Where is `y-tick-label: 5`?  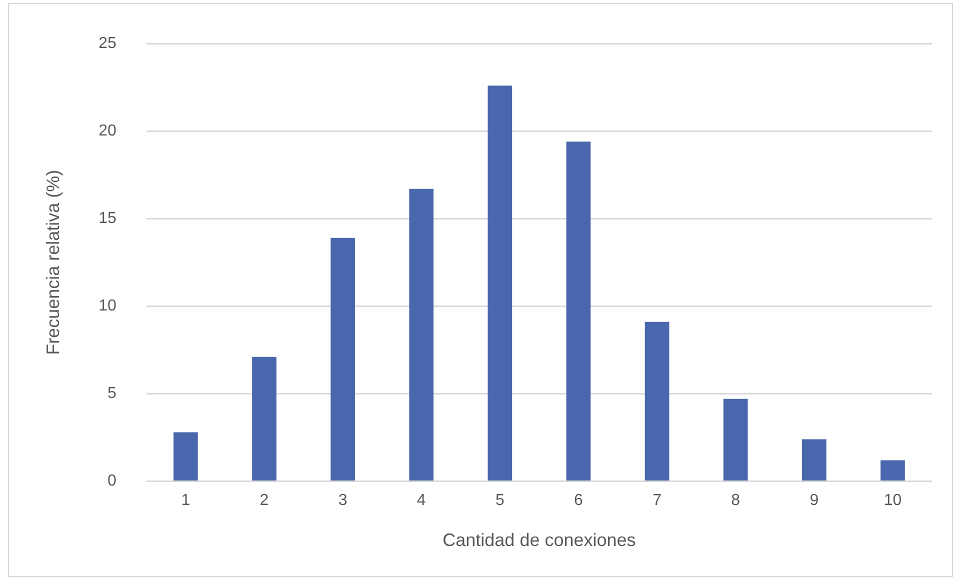 y-tick-label: 5 is located at coordinates (111, 393).